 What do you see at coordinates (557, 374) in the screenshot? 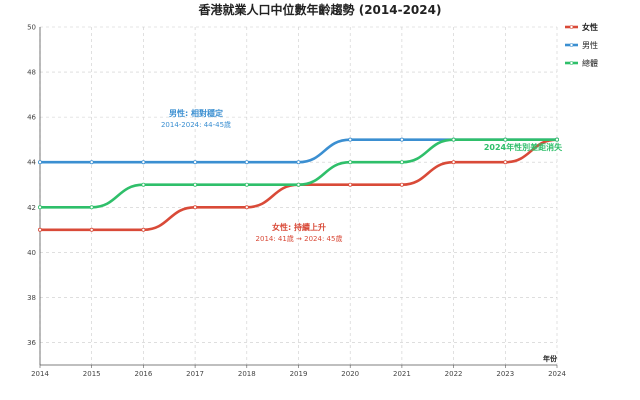
I see `x-tick-label: 2024` at bounding box center [557, 374].